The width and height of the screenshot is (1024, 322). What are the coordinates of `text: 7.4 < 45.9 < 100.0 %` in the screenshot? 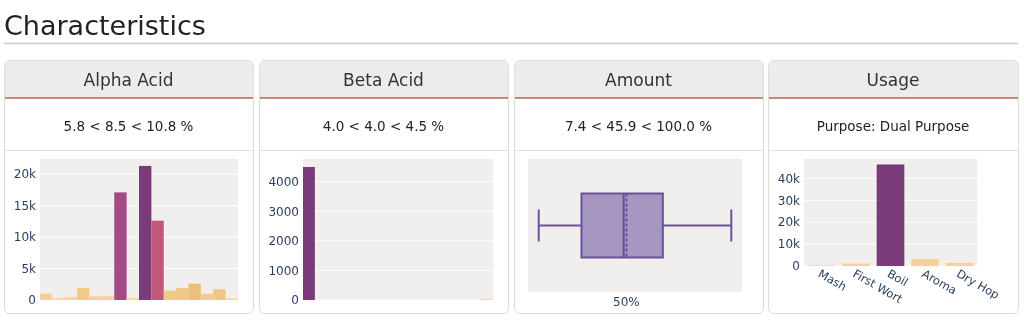 It's located at (638, 126).